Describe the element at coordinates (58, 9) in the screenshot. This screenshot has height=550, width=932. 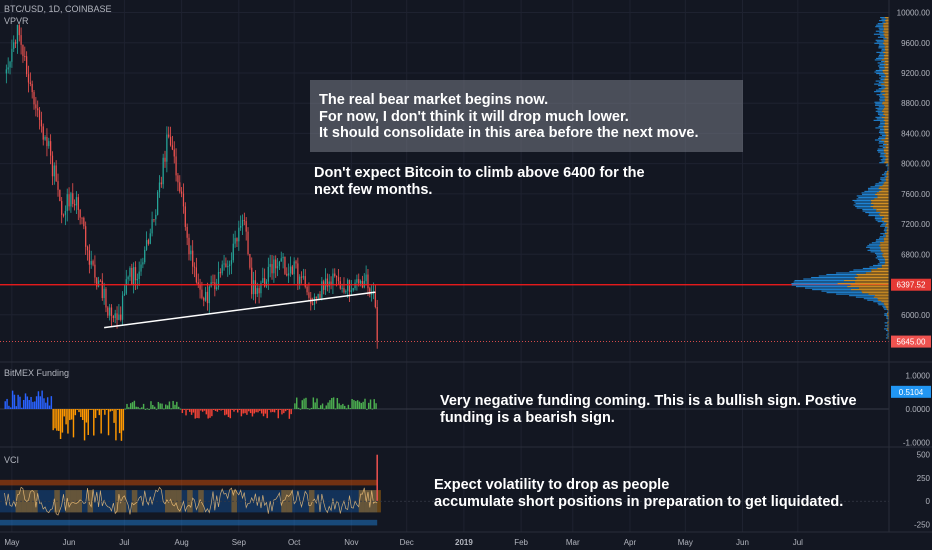
I see `symbol-title: BTC/USD, 1D, COINBASE` at that location.